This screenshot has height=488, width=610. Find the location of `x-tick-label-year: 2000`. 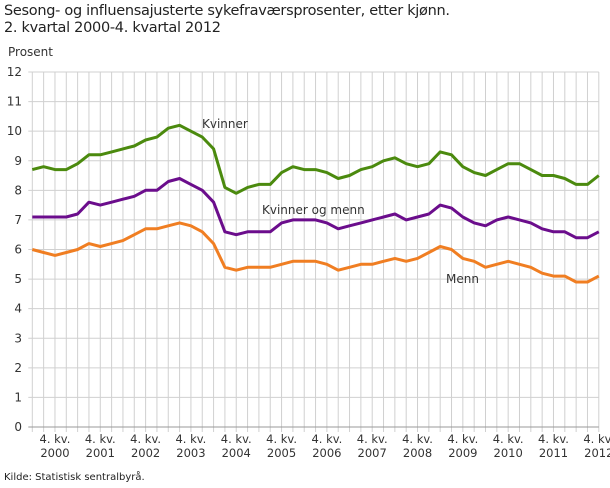

x-tick-label-year: 2000 is located at coordinates (54, 453).